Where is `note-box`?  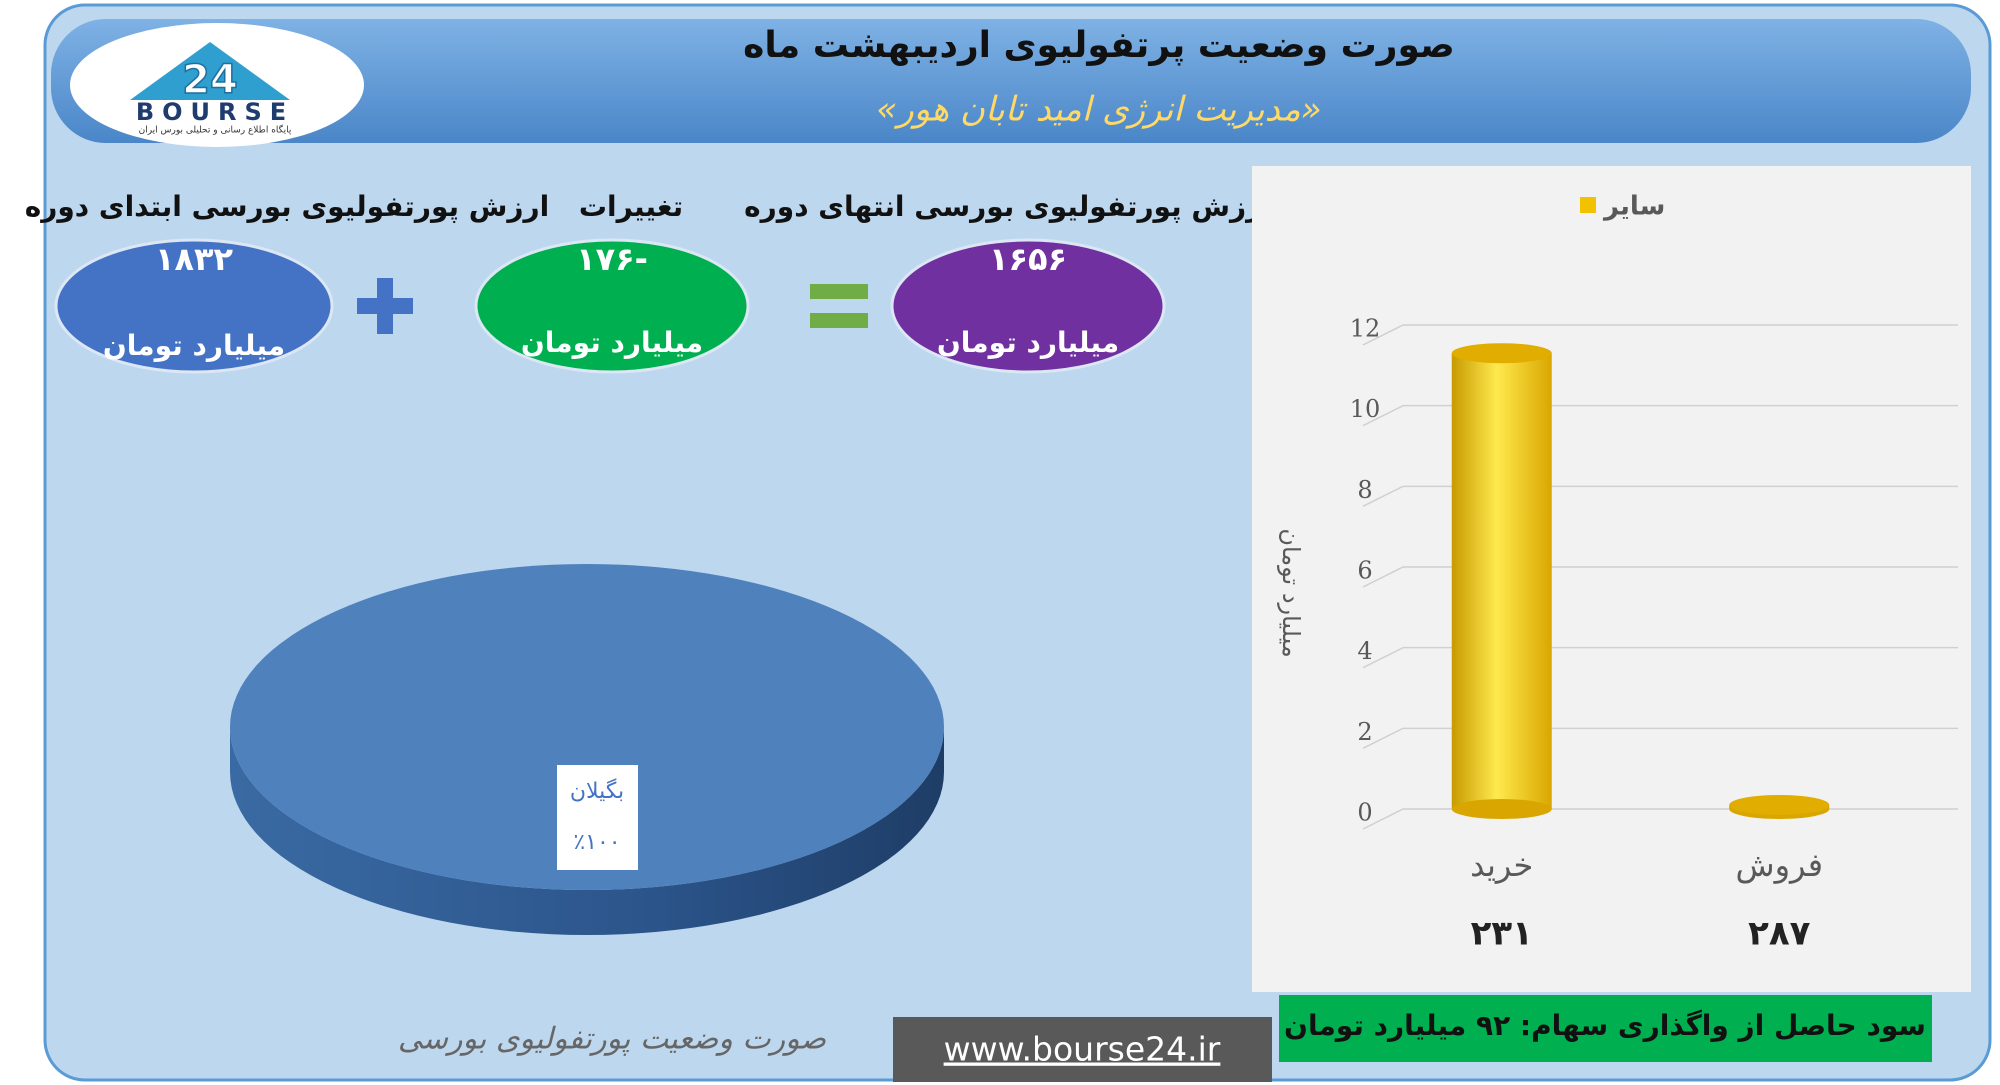 note-box is located at coordinates (1605, 1028).